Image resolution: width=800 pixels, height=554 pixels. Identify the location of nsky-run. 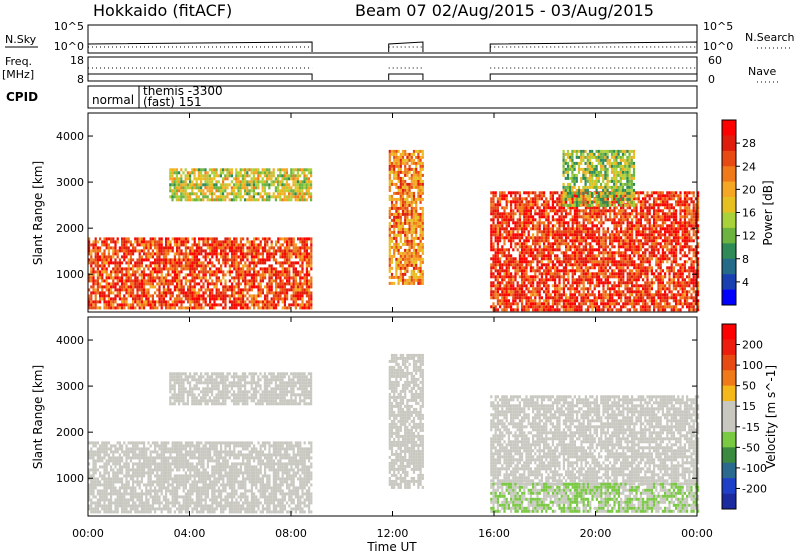
(406, 46).